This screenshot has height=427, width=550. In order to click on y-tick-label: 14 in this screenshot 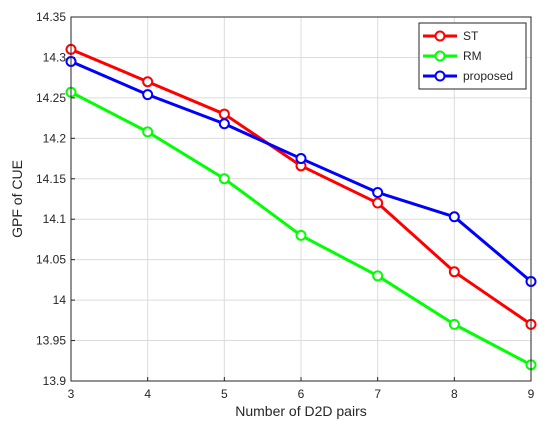, I will do `click(60, 300)`.